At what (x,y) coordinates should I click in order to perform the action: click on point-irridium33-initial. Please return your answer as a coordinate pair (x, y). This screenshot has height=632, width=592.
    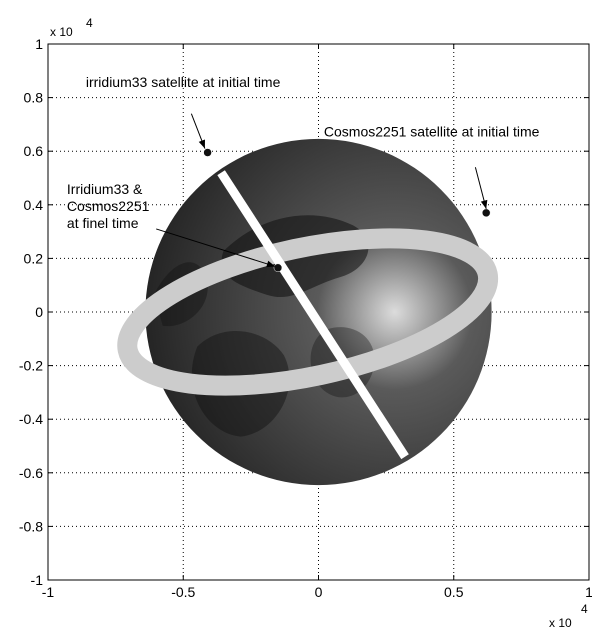
    Looking at the image, I should click on (207, 152).